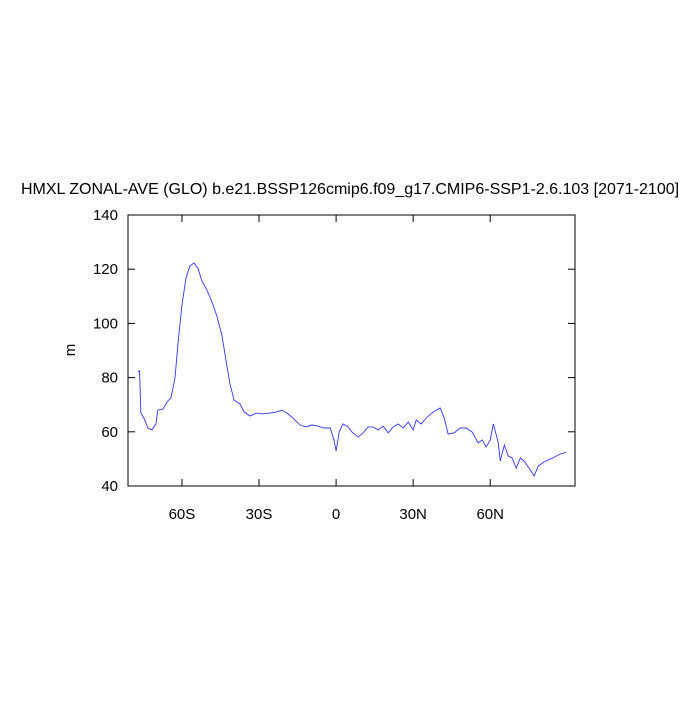 Image resolution: width=700 pixels, height=705 pixels. Describe the element at coordinates (70, 350) in the screenshot. I see `y-axis-label: m` at that location.